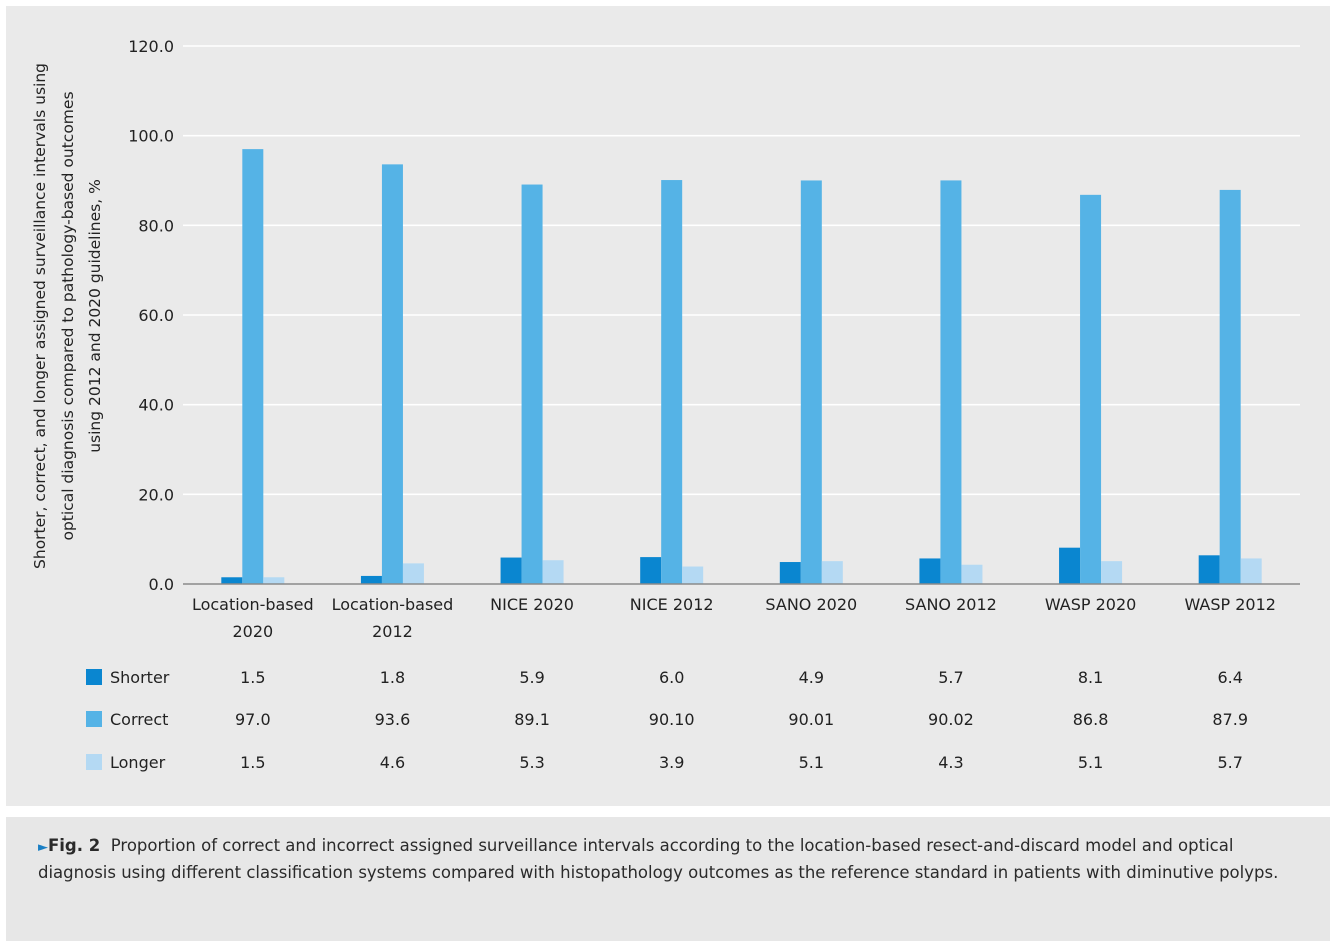 This screenshot has height=941, width=1331. Describe the element at coordinates (950, 762) in the screenshot. I see `data-table-value: 4.3` at that location.